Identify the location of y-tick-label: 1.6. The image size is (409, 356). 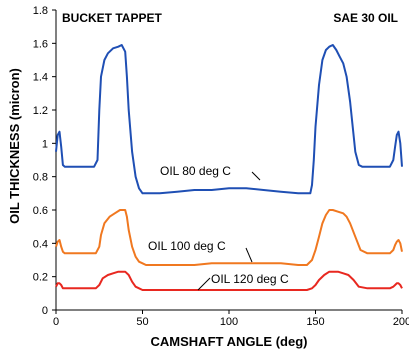
(40, 44).